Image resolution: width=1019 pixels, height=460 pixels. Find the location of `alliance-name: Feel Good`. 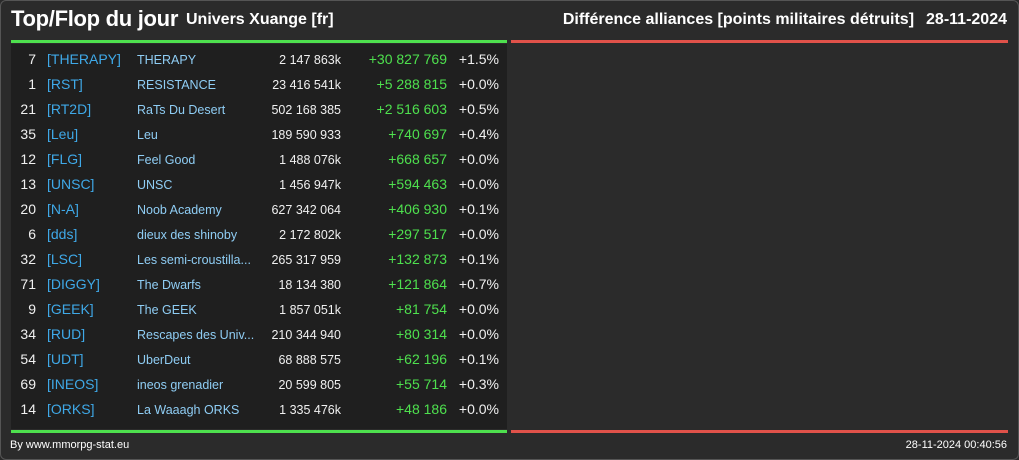

alliance-name: Feel Good is located at coordinates (166, 160).